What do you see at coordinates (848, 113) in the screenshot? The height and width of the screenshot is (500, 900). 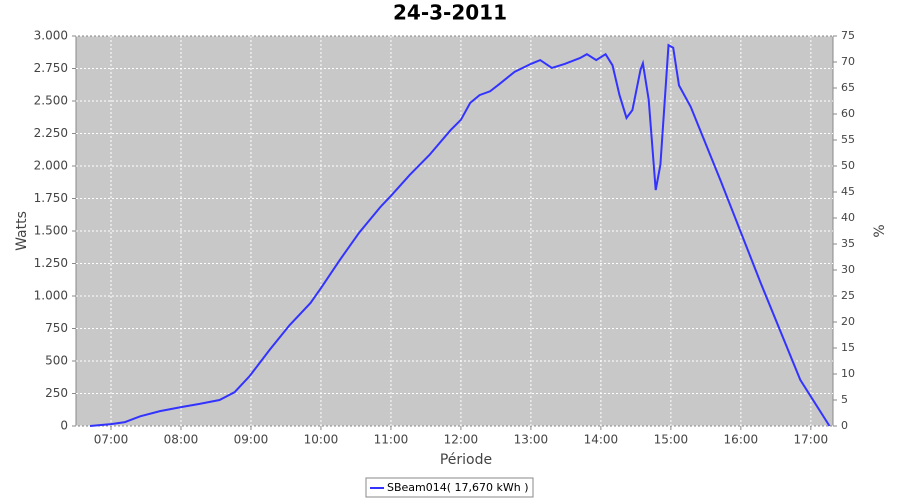 I see `y2-tick-label: 60` at bounding box center [848, 113].